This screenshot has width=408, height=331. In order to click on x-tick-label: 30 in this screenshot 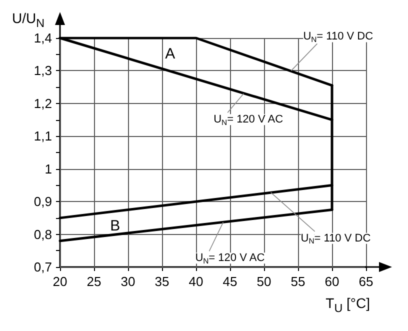, I will do `click(128, 281)`.